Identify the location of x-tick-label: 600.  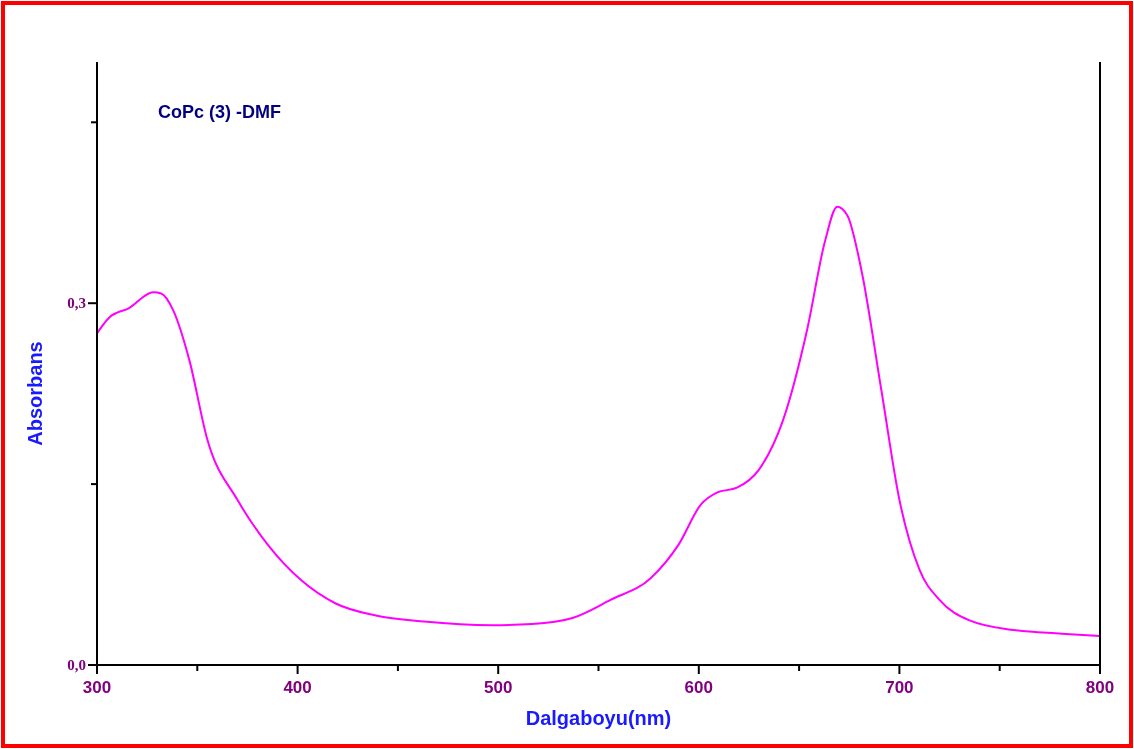
(698, 687).